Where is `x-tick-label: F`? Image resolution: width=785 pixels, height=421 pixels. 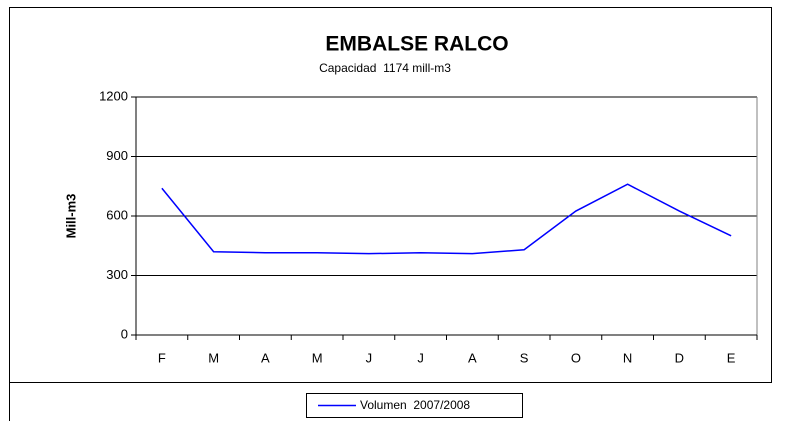
x-tick-label: F is located at coordinates (162, 357).